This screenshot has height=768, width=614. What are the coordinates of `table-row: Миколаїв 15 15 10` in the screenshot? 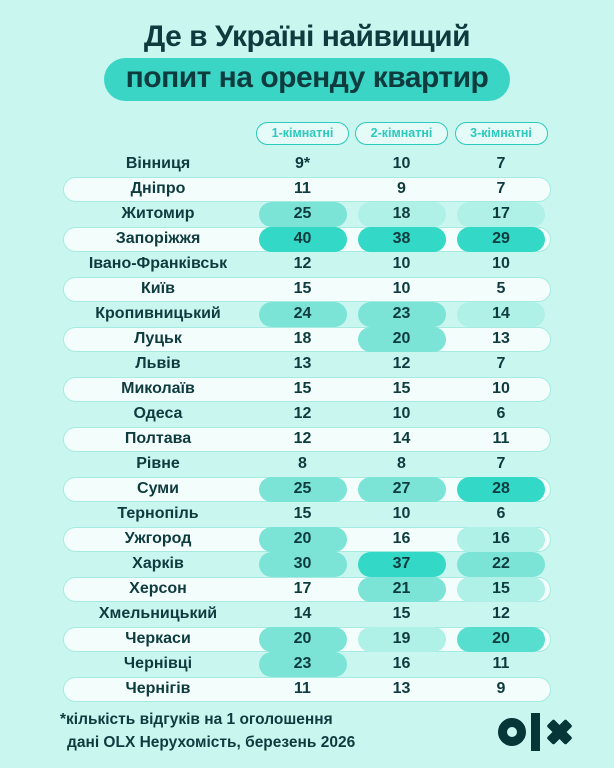 It's located at (307, 389).